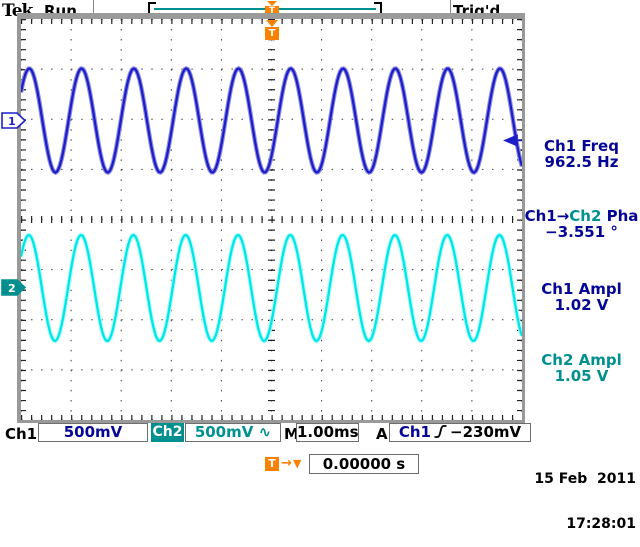 This screenshot has height=547, width=640. I want to click on readout-value: −3.551 °, so click(581, 232).